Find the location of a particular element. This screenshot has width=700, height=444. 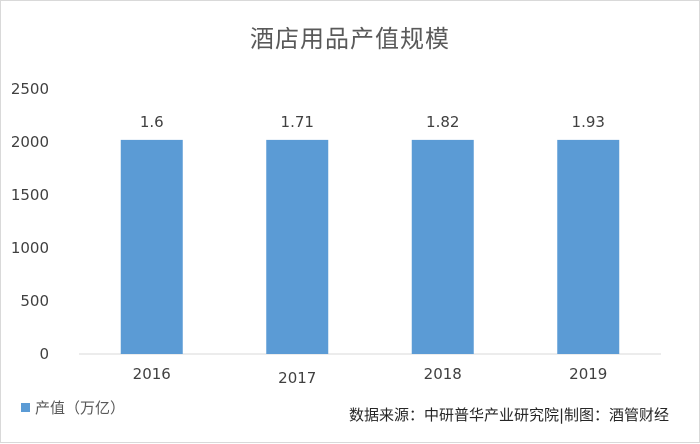

data-labels: 1.6 1.71 1.82 1.93 is located at coordinates (372, 122).